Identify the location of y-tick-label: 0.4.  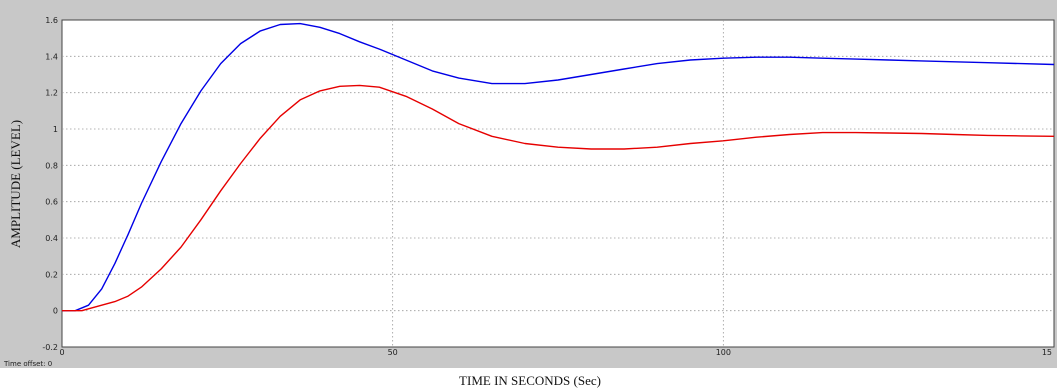
(51, 238).